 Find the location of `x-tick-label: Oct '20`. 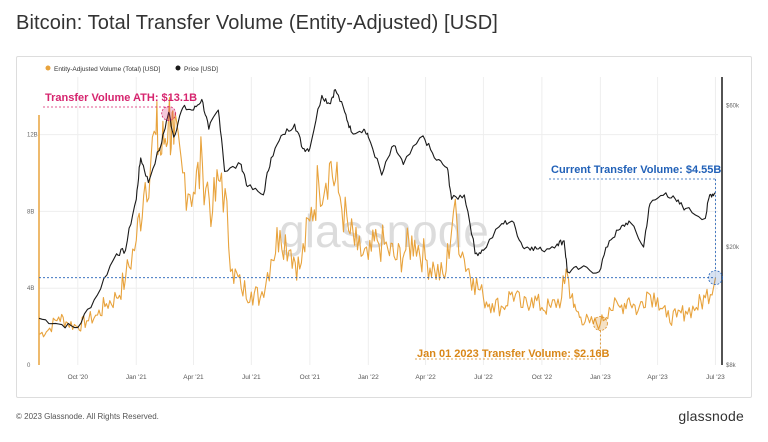

x-tick-label: Oct '20 is located at coordinates (78, 377).